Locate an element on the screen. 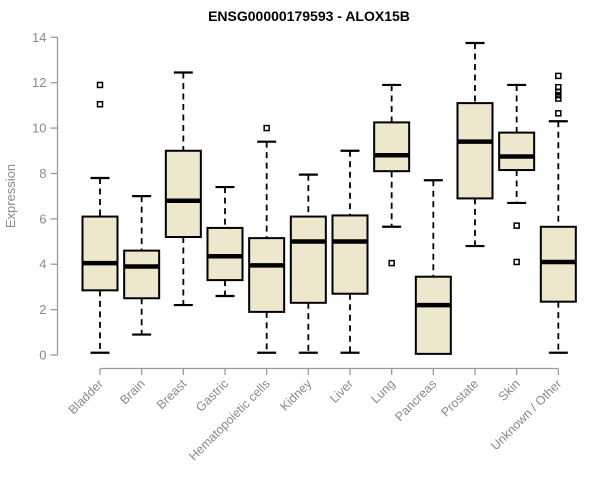 This screenshot has width=600, height=500. box-prostate is located at coordinates (475, 144).